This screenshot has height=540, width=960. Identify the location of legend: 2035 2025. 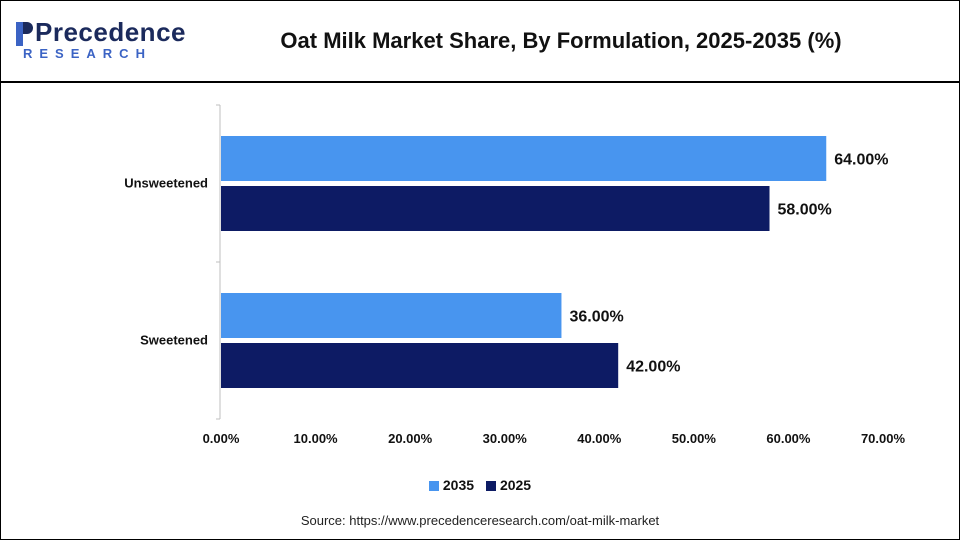
(480, 485).